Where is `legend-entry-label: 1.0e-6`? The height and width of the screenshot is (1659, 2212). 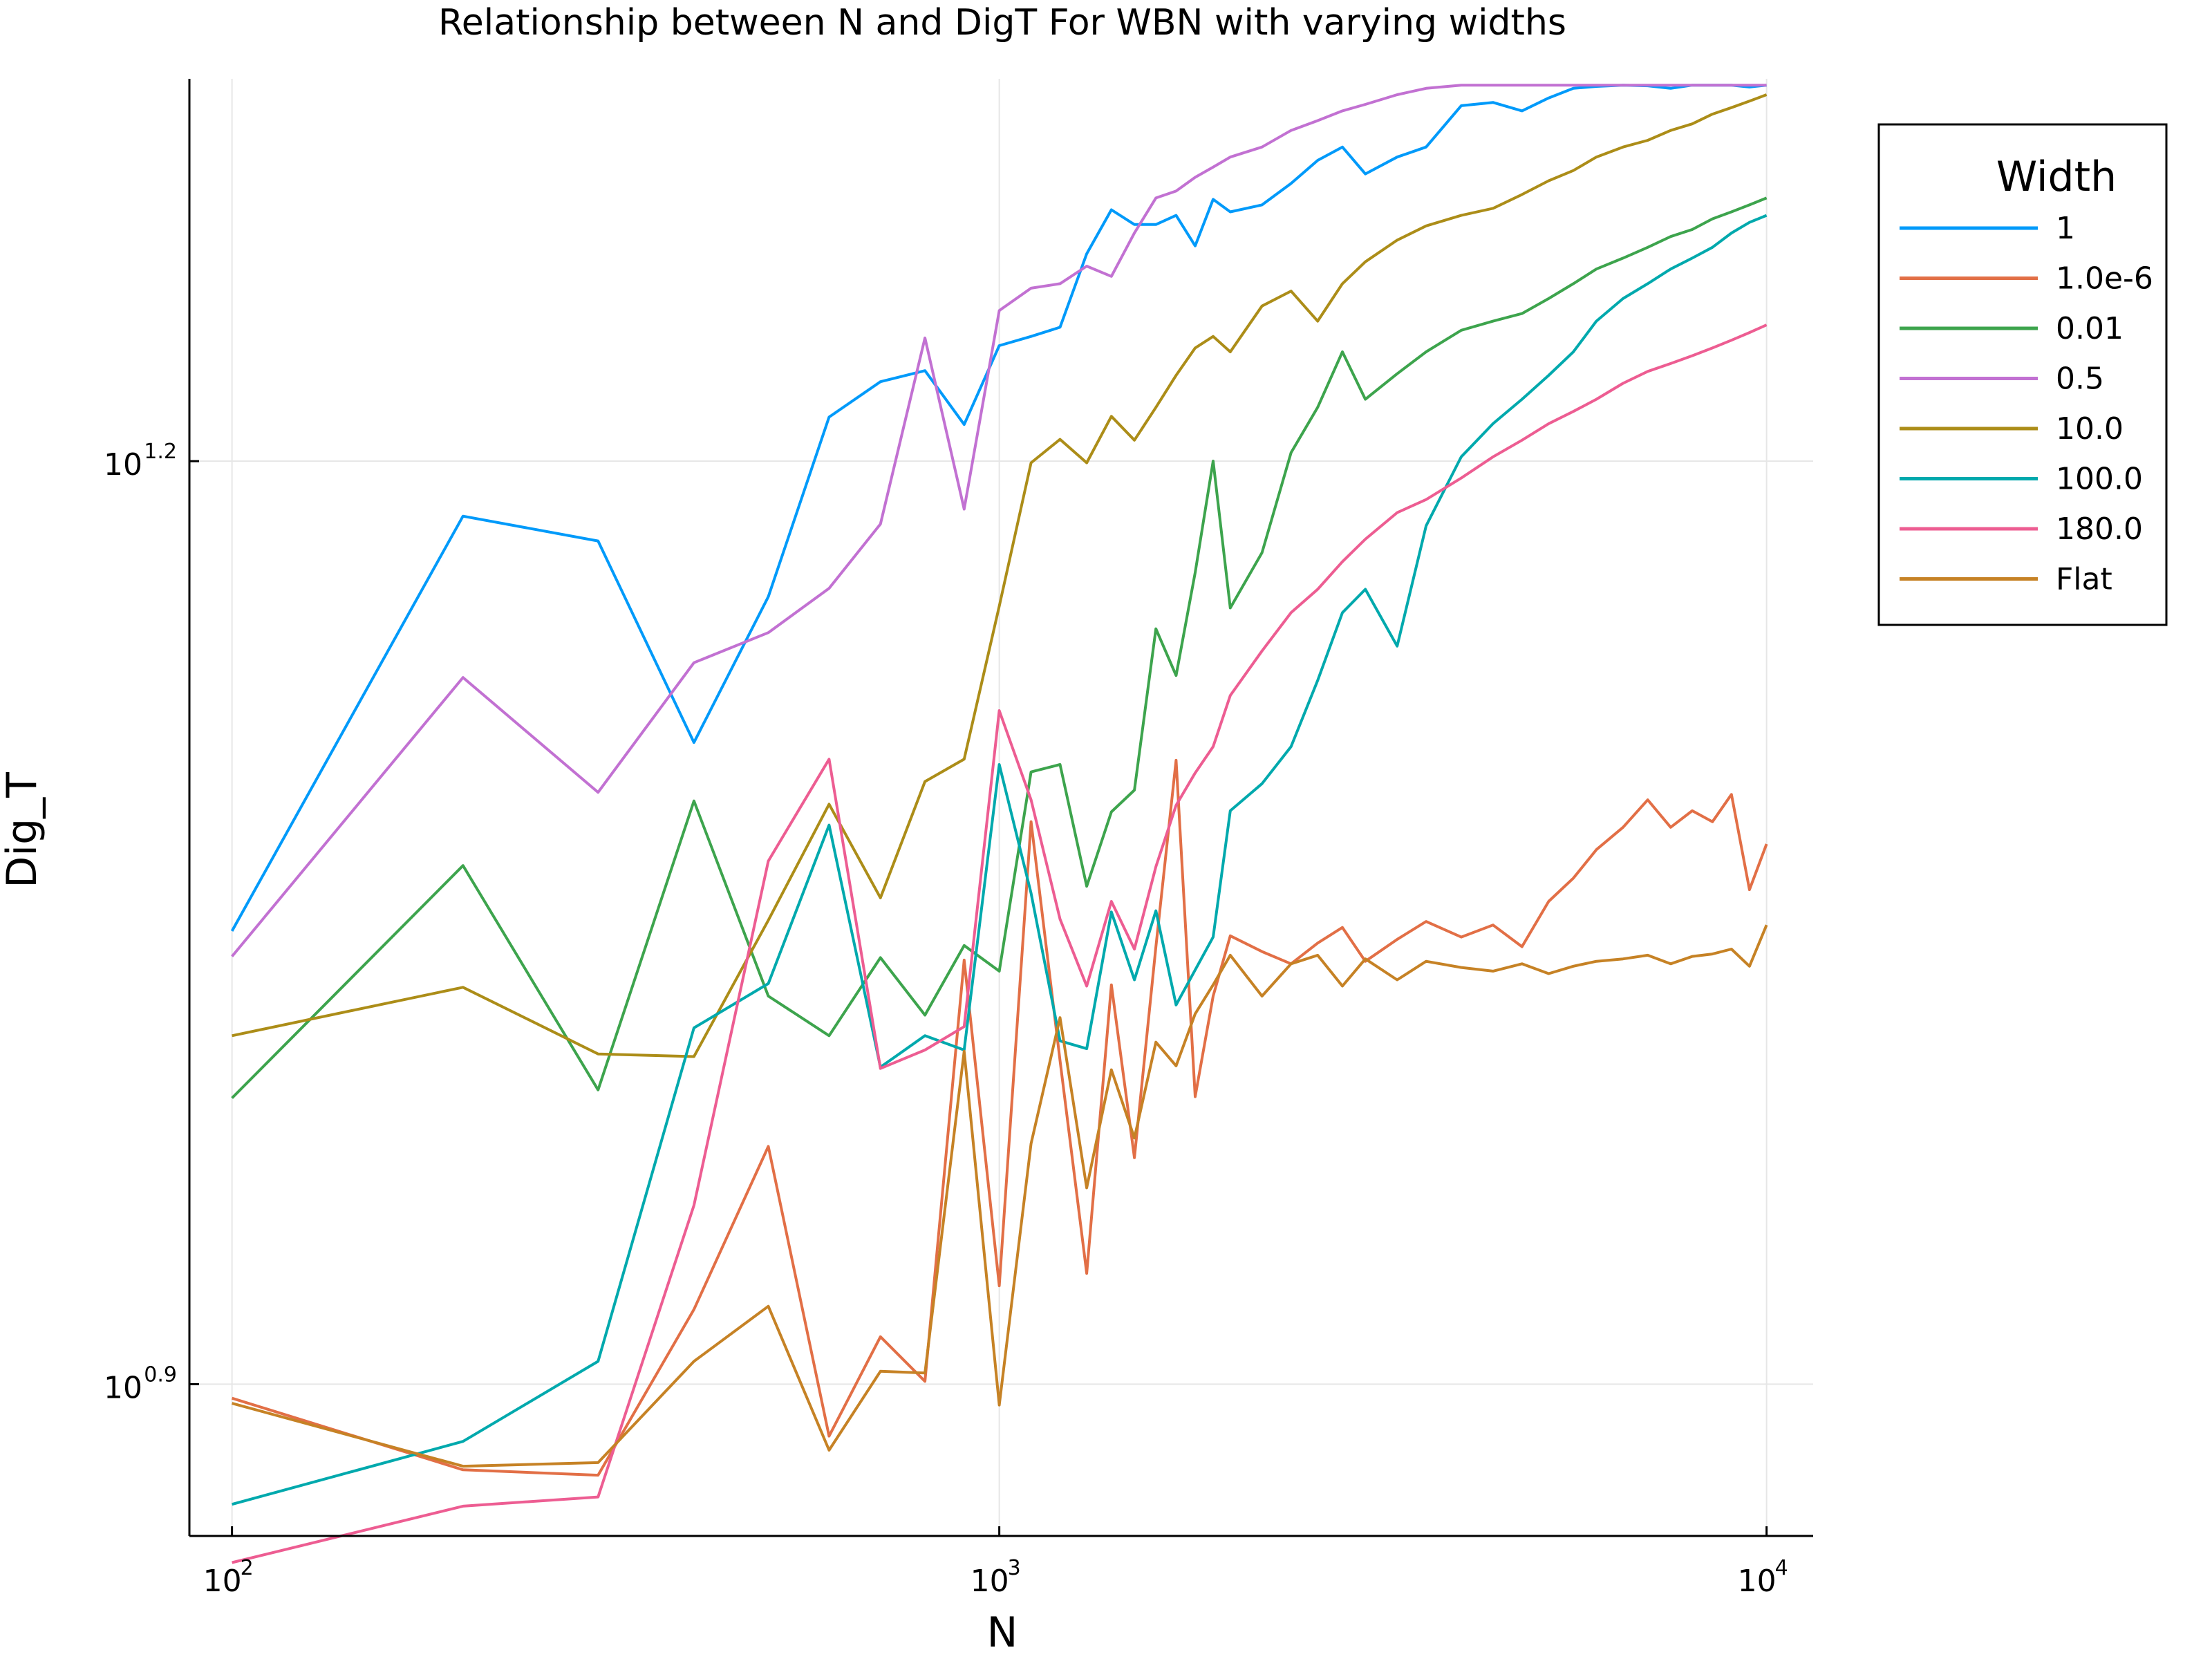
legend-entry-label: 1.0e-6 is located at coordinates (2104, 279).